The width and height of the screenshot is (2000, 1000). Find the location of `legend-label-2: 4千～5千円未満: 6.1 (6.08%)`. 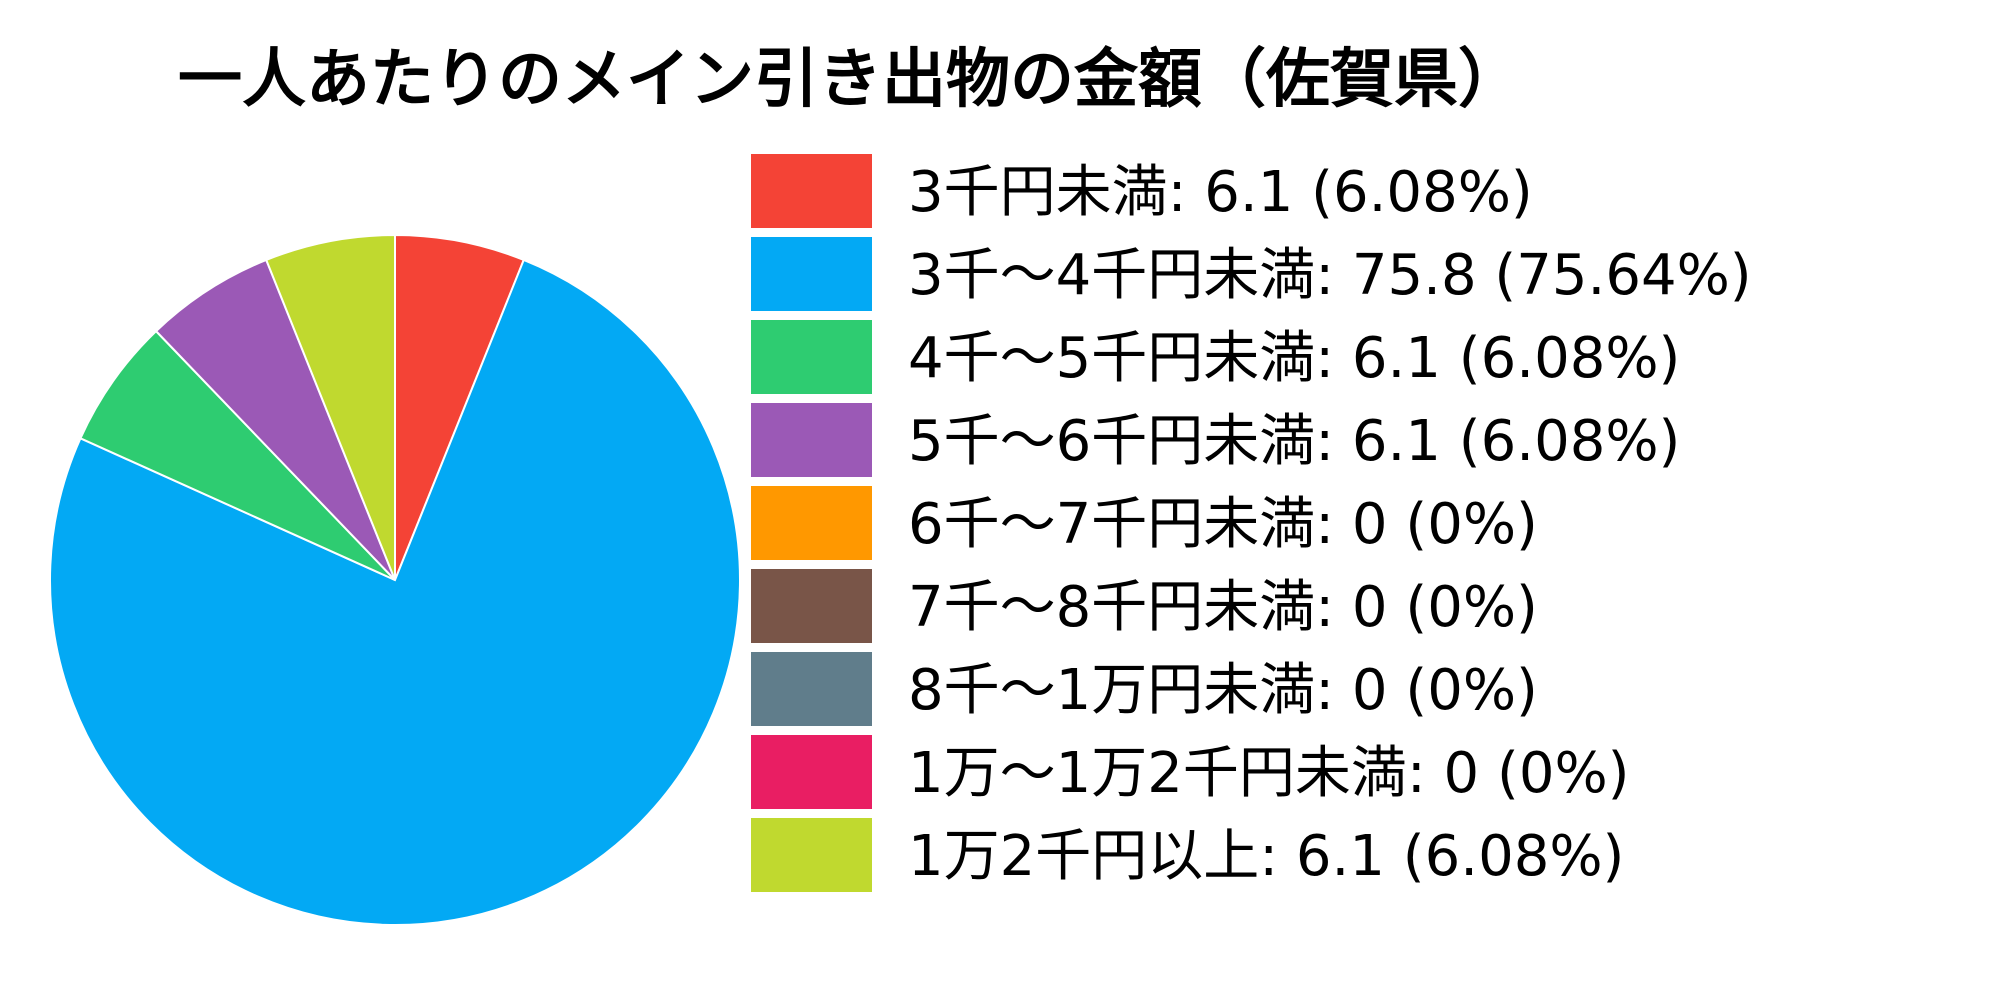

legend-label-2: 4千～5千円未満: 6.1 (6.08%) is located at coordinates (1294, 358).